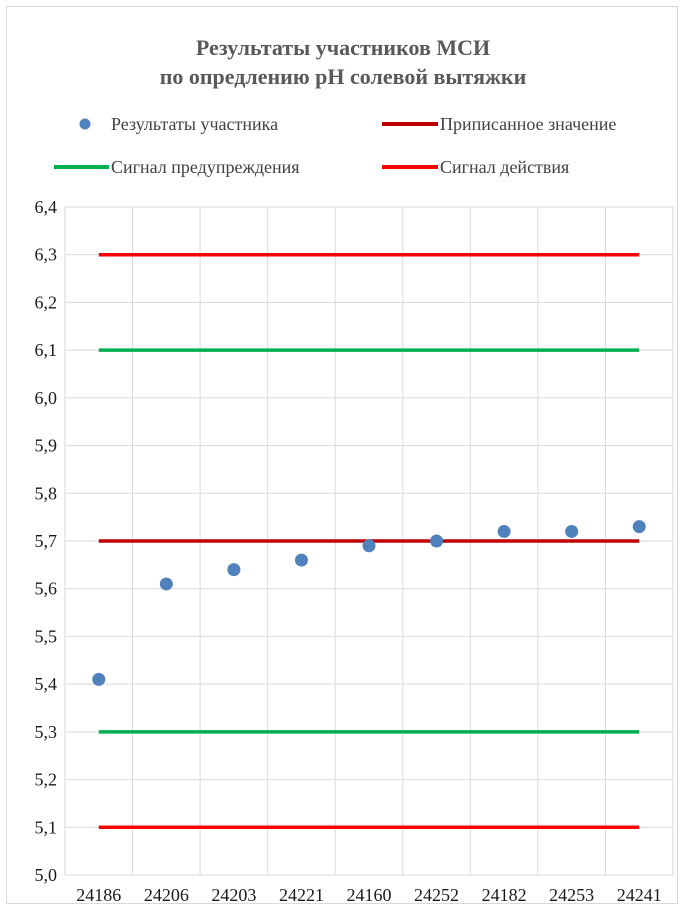 The width and height of the screenshot is (686, 910). What do you see at coordinates (504, 895) in the screenshot?
I see `x-tick-label: 24182` at bounding box center [504, 895].